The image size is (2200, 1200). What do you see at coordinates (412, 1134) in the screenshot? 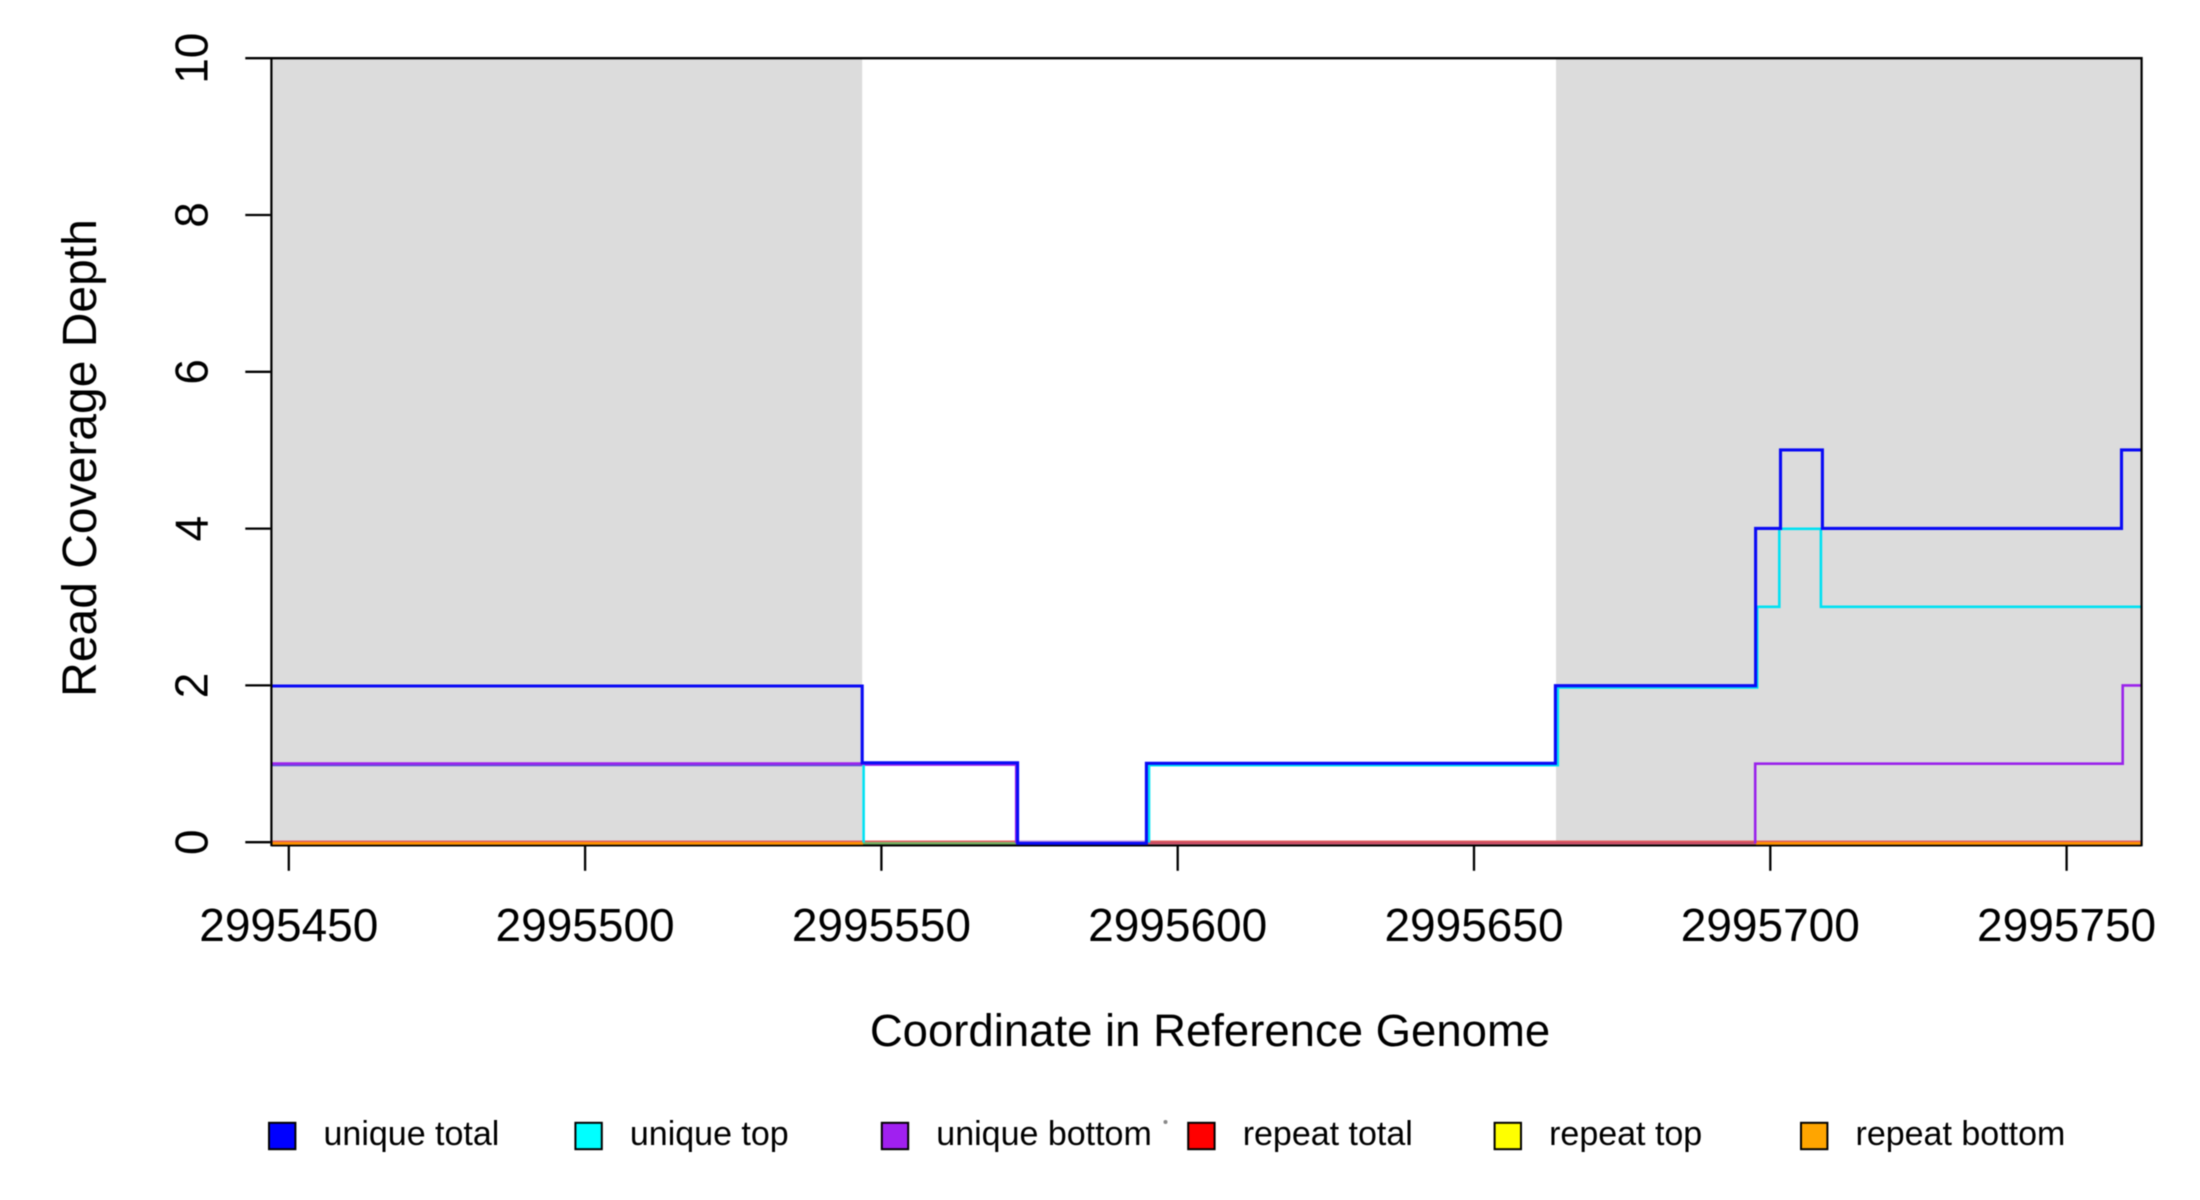
I see `svg-text: unique total` at bounding box center [412, 1134].